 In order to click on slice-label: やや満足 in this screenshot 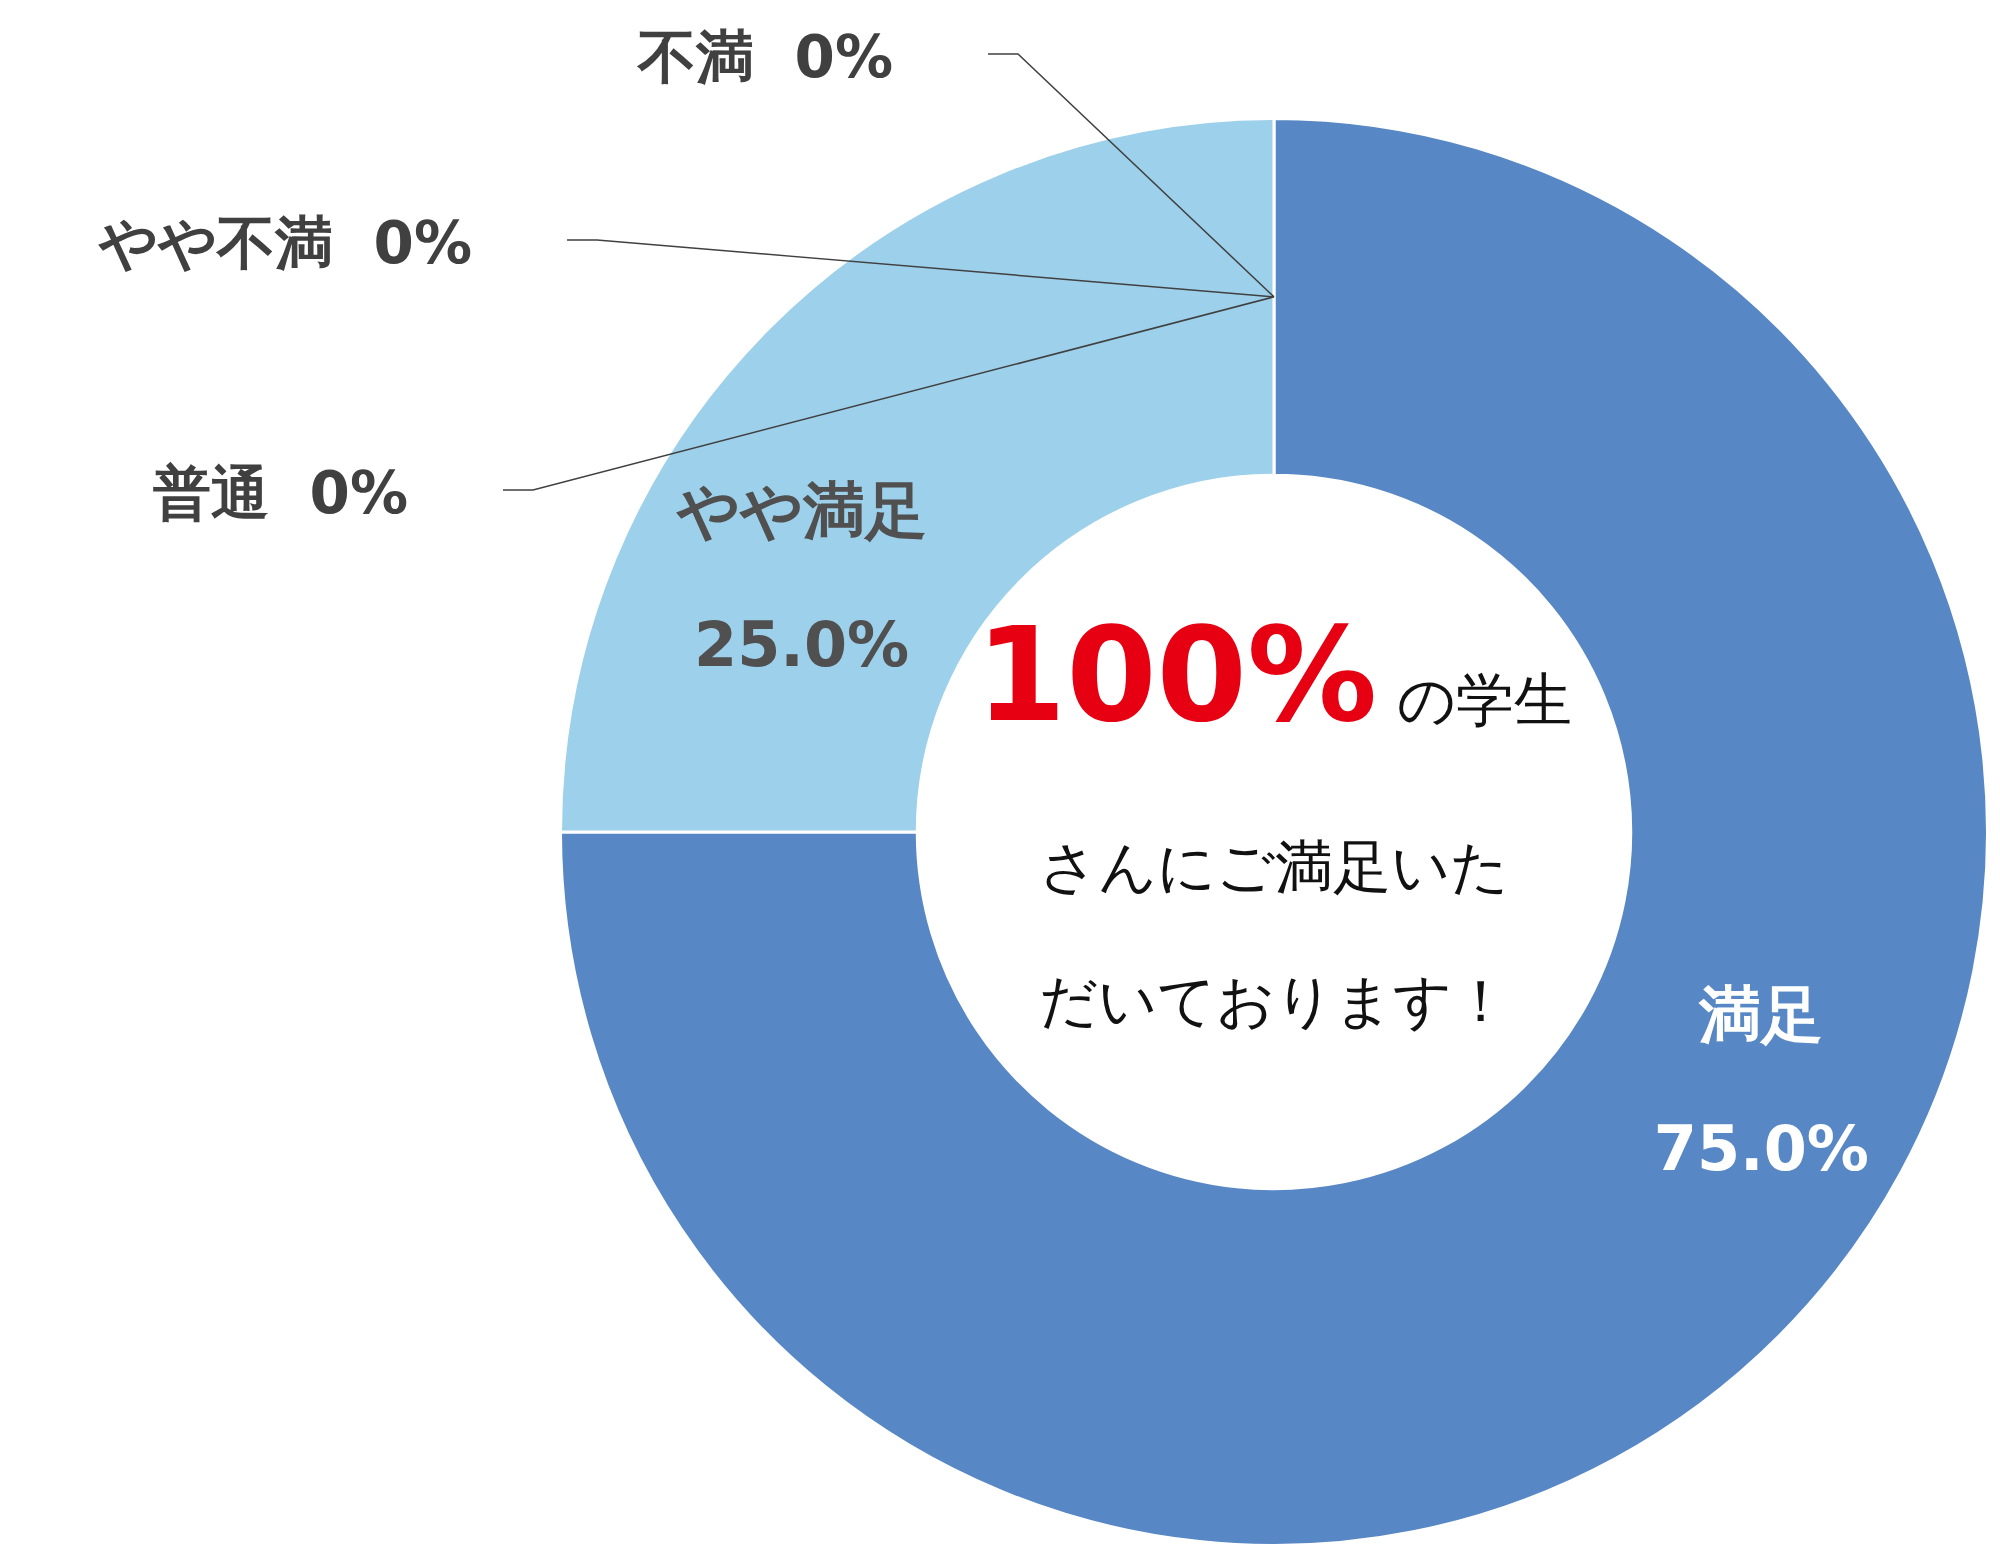, I will do `click(801, 510)`.